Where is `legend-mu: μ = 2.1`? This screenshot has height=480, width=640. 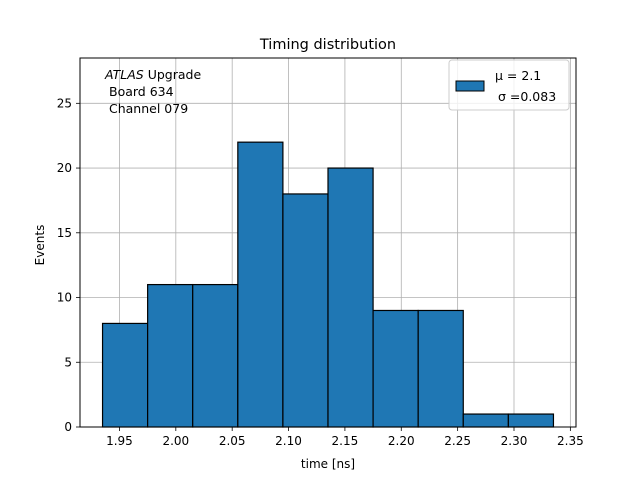
legend-mu: μ = 2.1 is located at coordinates (518, 75).